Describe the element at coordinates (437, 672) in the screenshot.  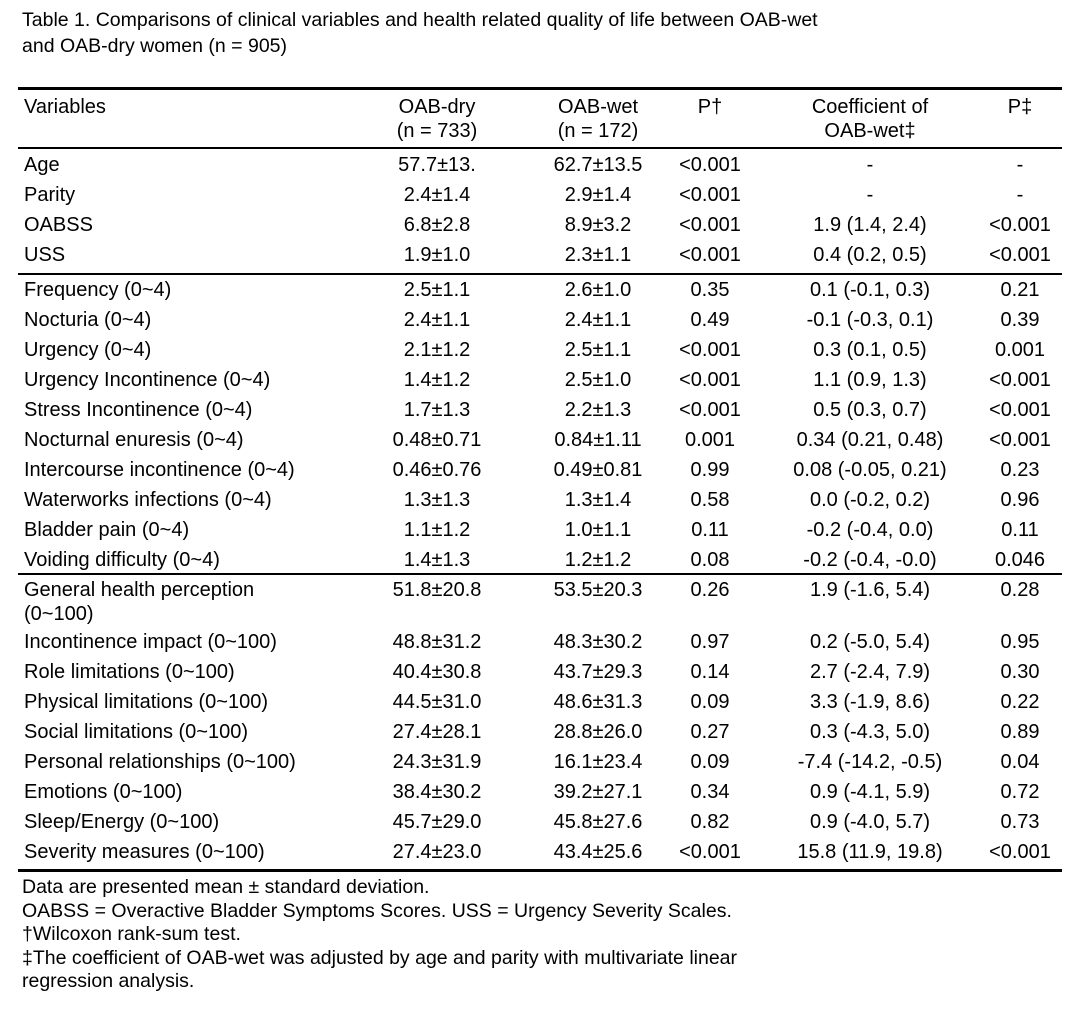
I see `row-oab-dry: 40.4±30.8` at that location.